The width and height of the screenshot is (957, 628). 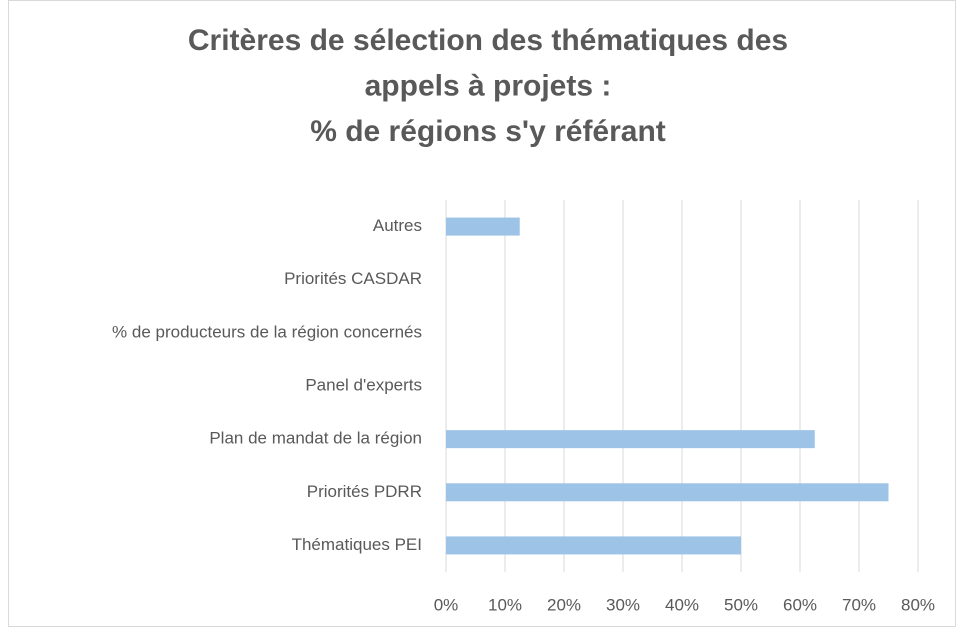 What do you see at coordinates (364, 491) in the screenshot?
I see `y-tick-label: Priorités PDRR` at bounding box center [364, 491].